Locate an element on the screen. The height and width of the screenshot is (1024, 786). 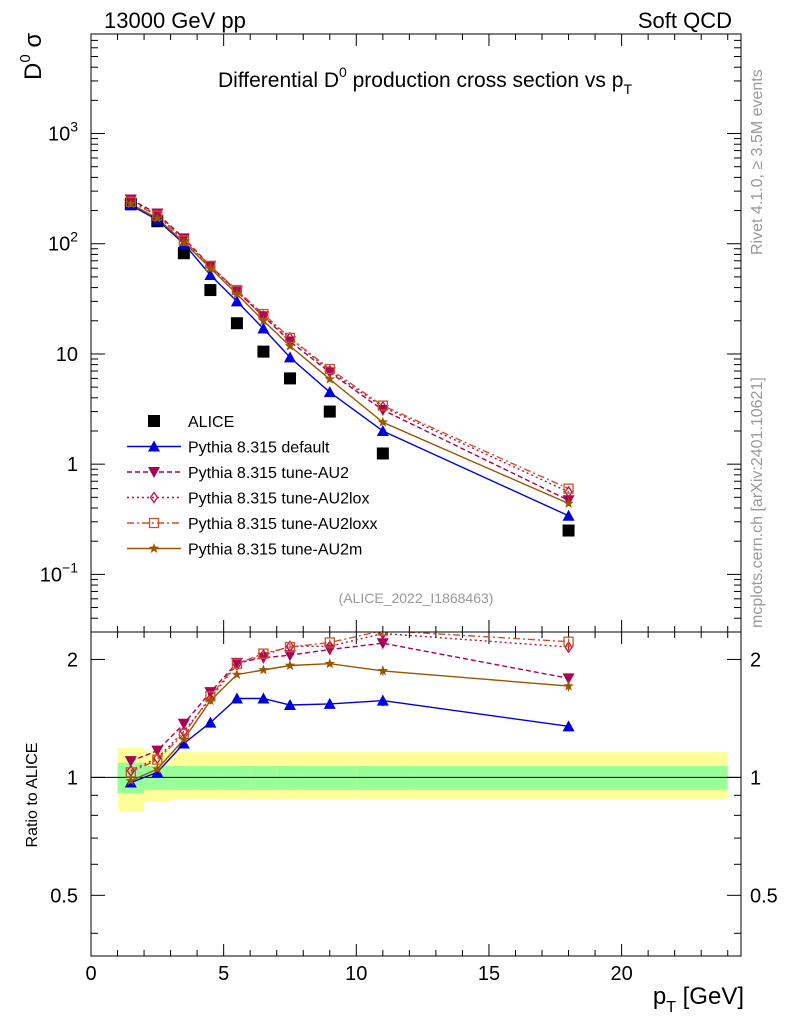
analysis-watermark: (ALICE_2022_I1868463) is located at coordinates (416, 598).